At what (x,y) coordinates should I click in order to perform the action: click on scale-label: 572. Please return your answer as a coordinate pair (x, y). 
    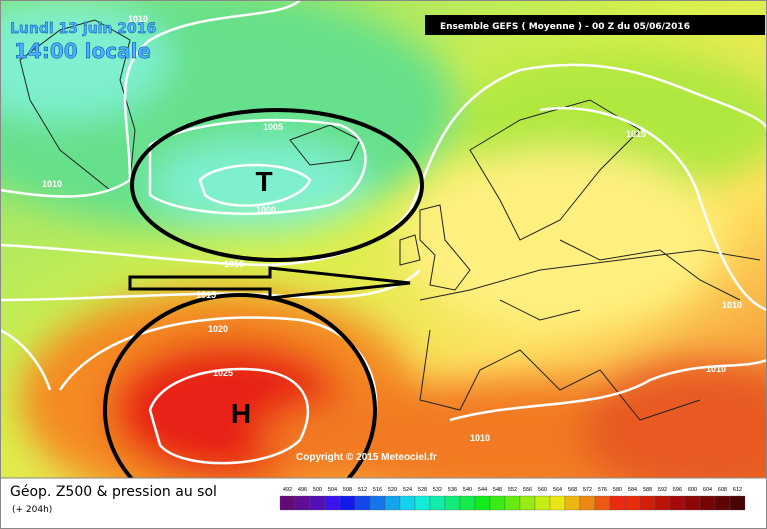
    Looking at the image, I should click on (587, 490).